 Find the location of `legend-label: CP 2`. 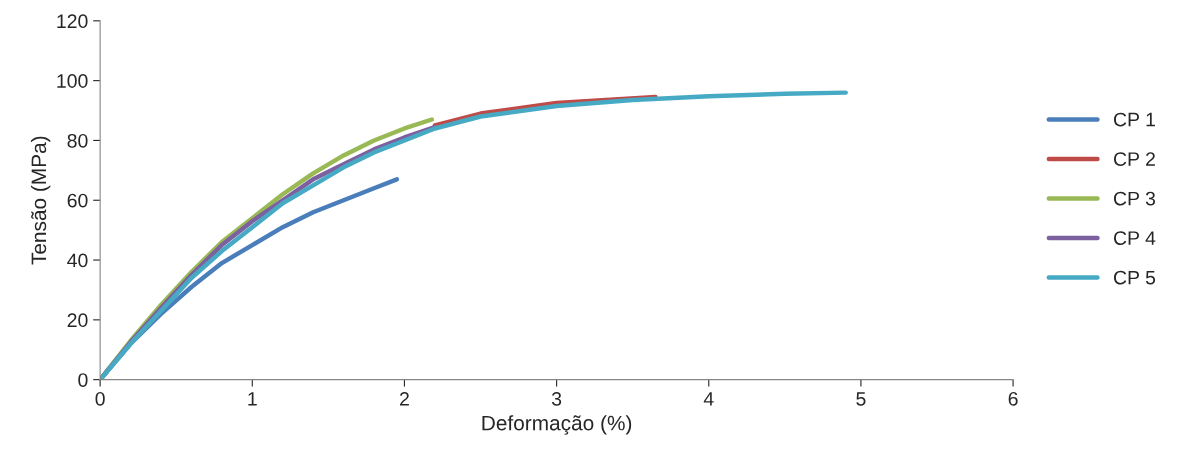

legend-label: CP 2 is located at coordinates (1134, 159).